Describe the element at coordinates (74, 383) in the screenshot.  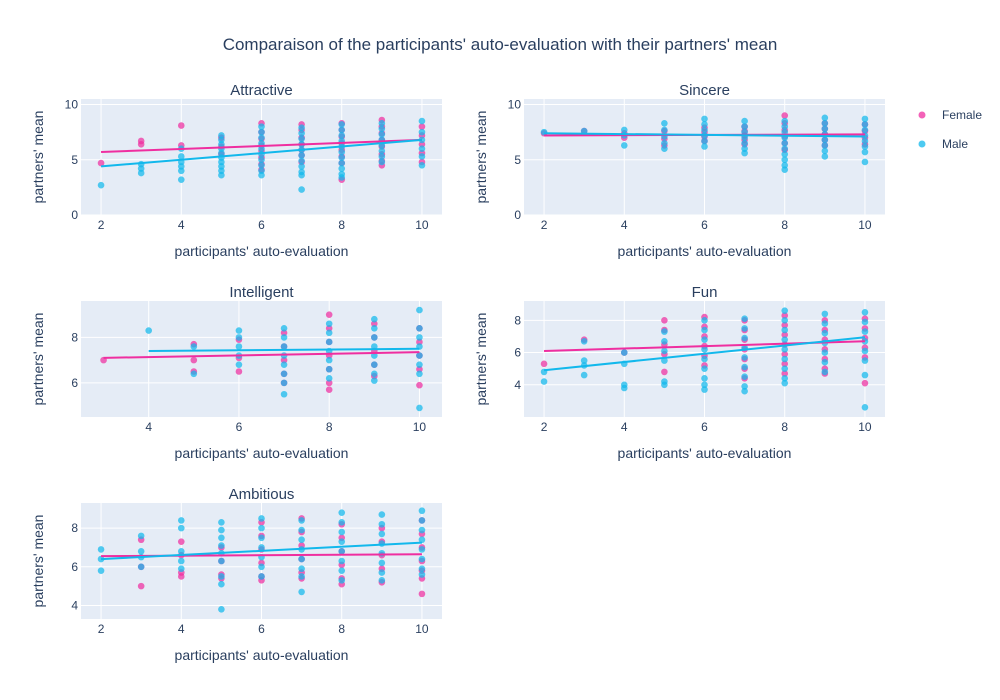
I see `y-tick-label: 6` at that location.